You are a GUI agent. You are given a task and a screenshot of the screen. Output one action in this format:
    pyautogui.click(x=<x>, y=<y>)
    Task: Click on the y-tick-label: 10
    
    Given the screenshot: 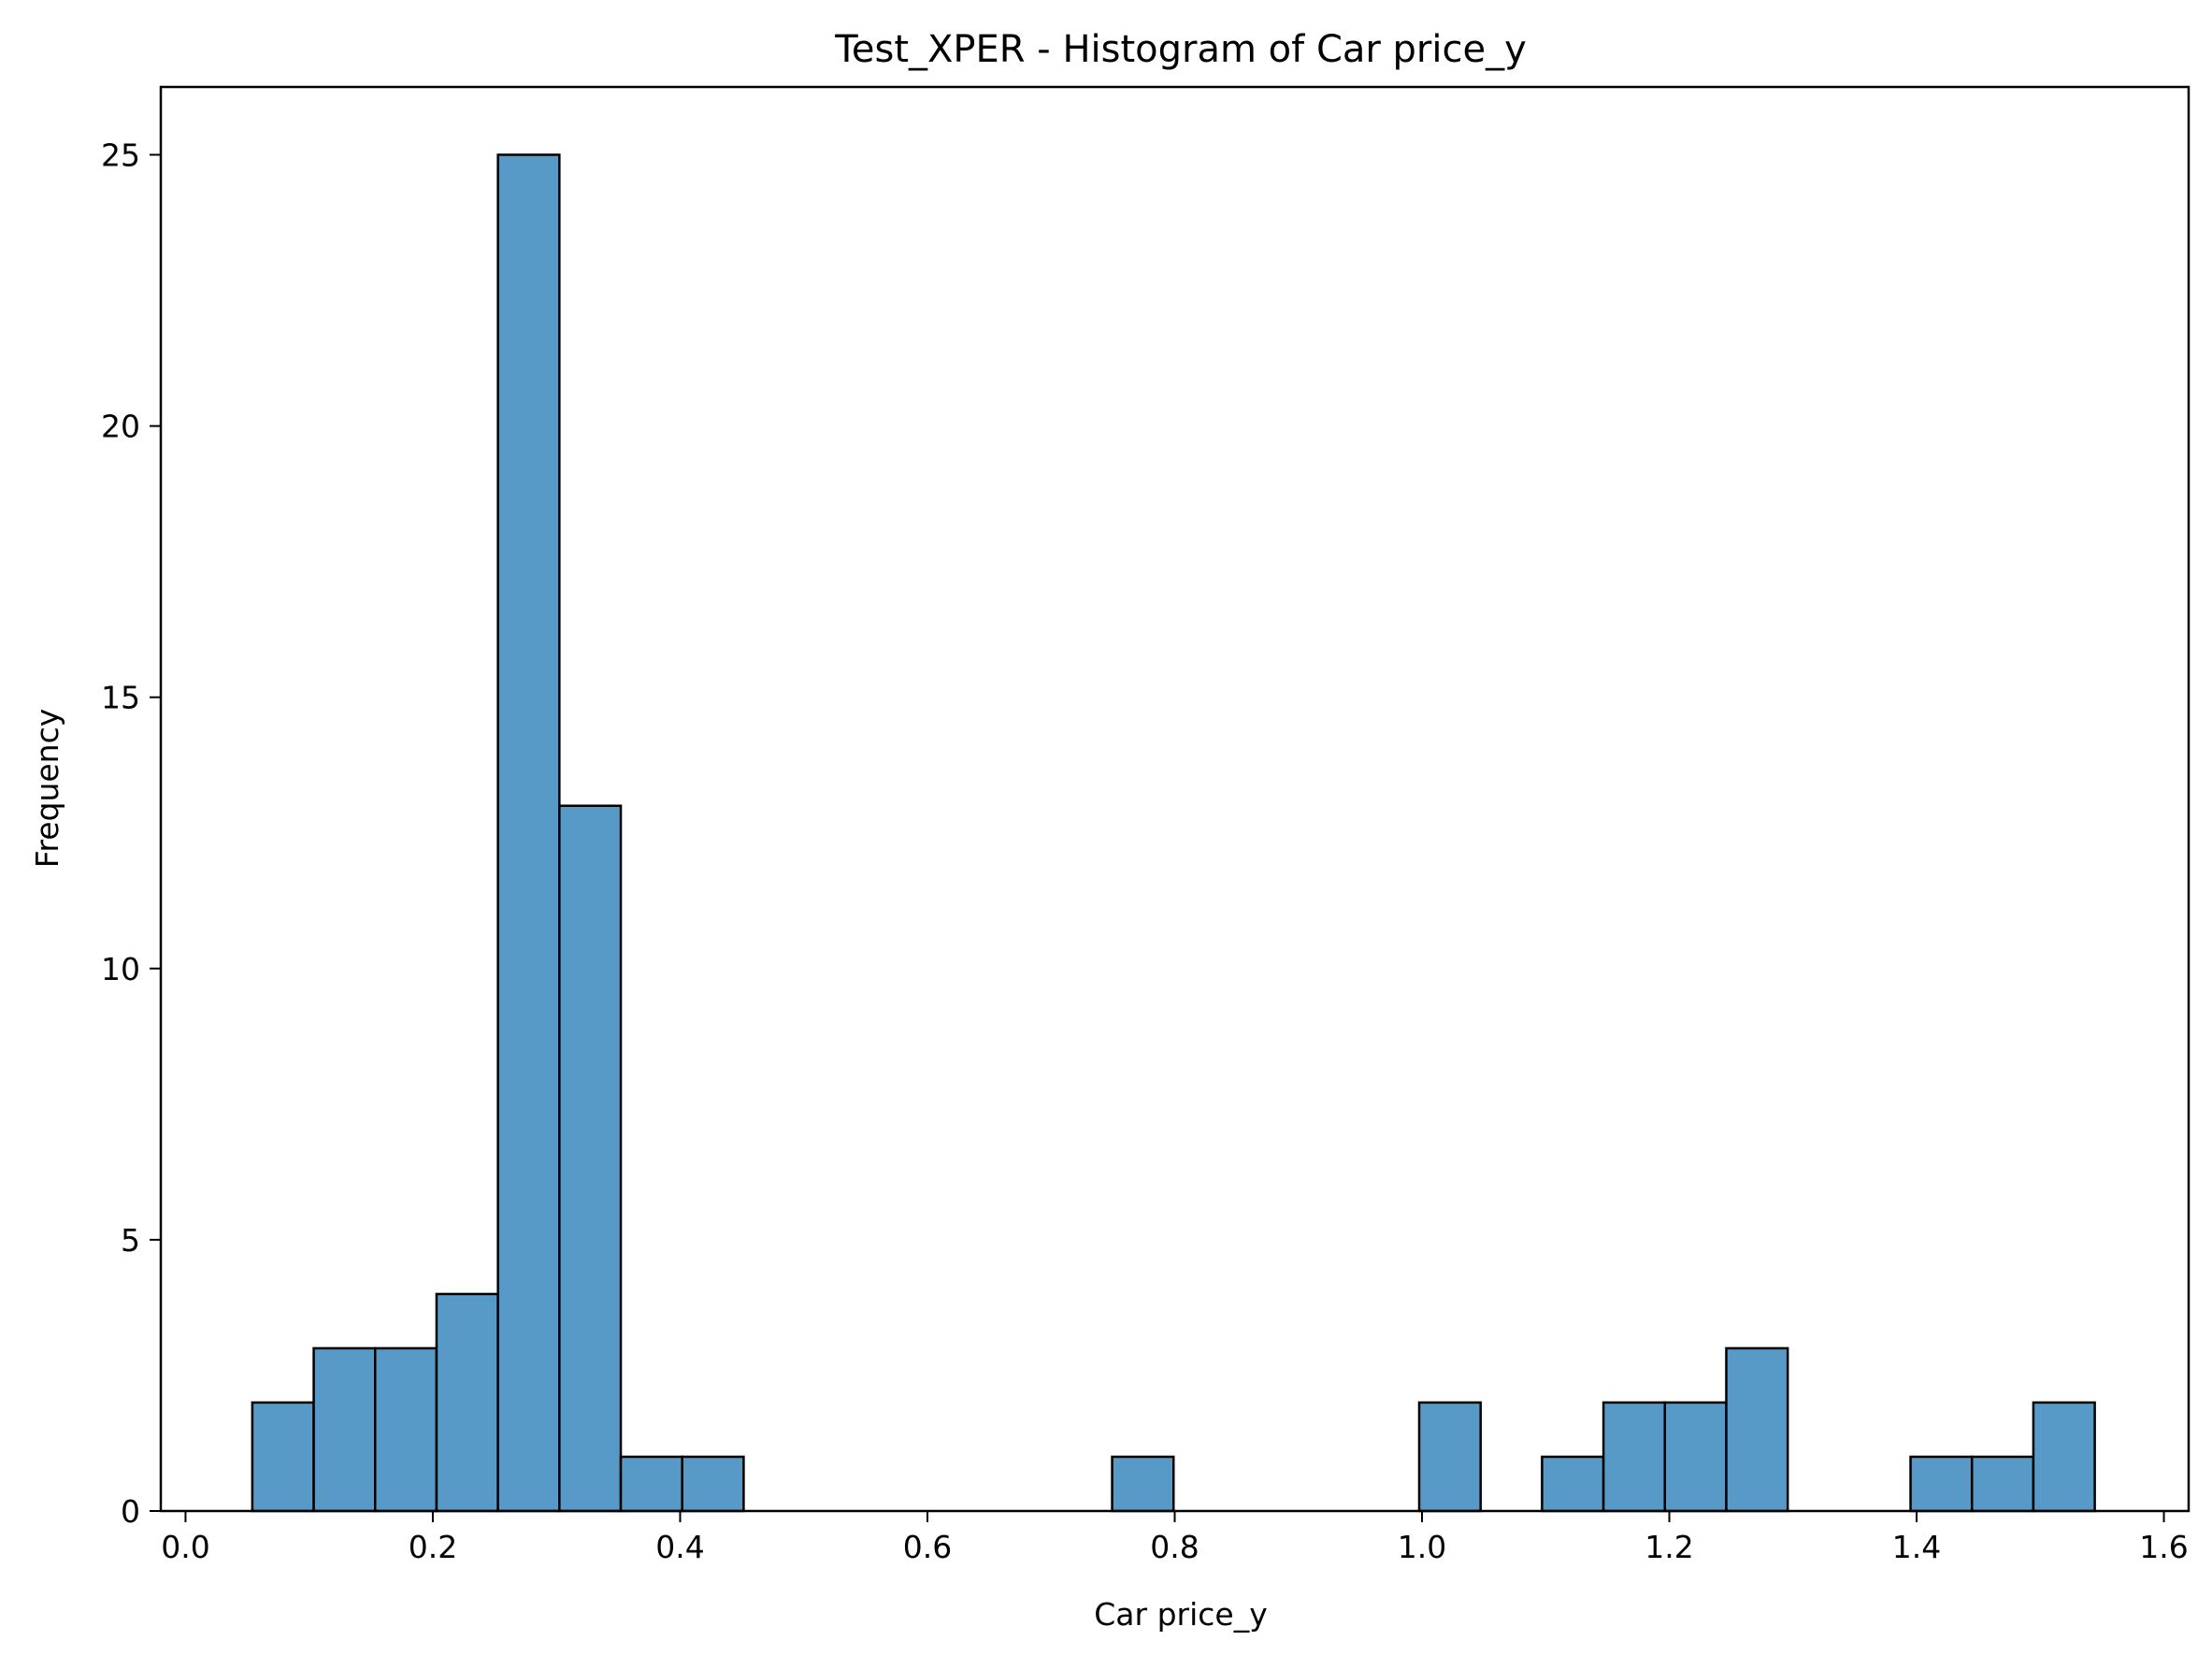 What is the action you would take?
    pyautogui.click(x=120, y=969)
    